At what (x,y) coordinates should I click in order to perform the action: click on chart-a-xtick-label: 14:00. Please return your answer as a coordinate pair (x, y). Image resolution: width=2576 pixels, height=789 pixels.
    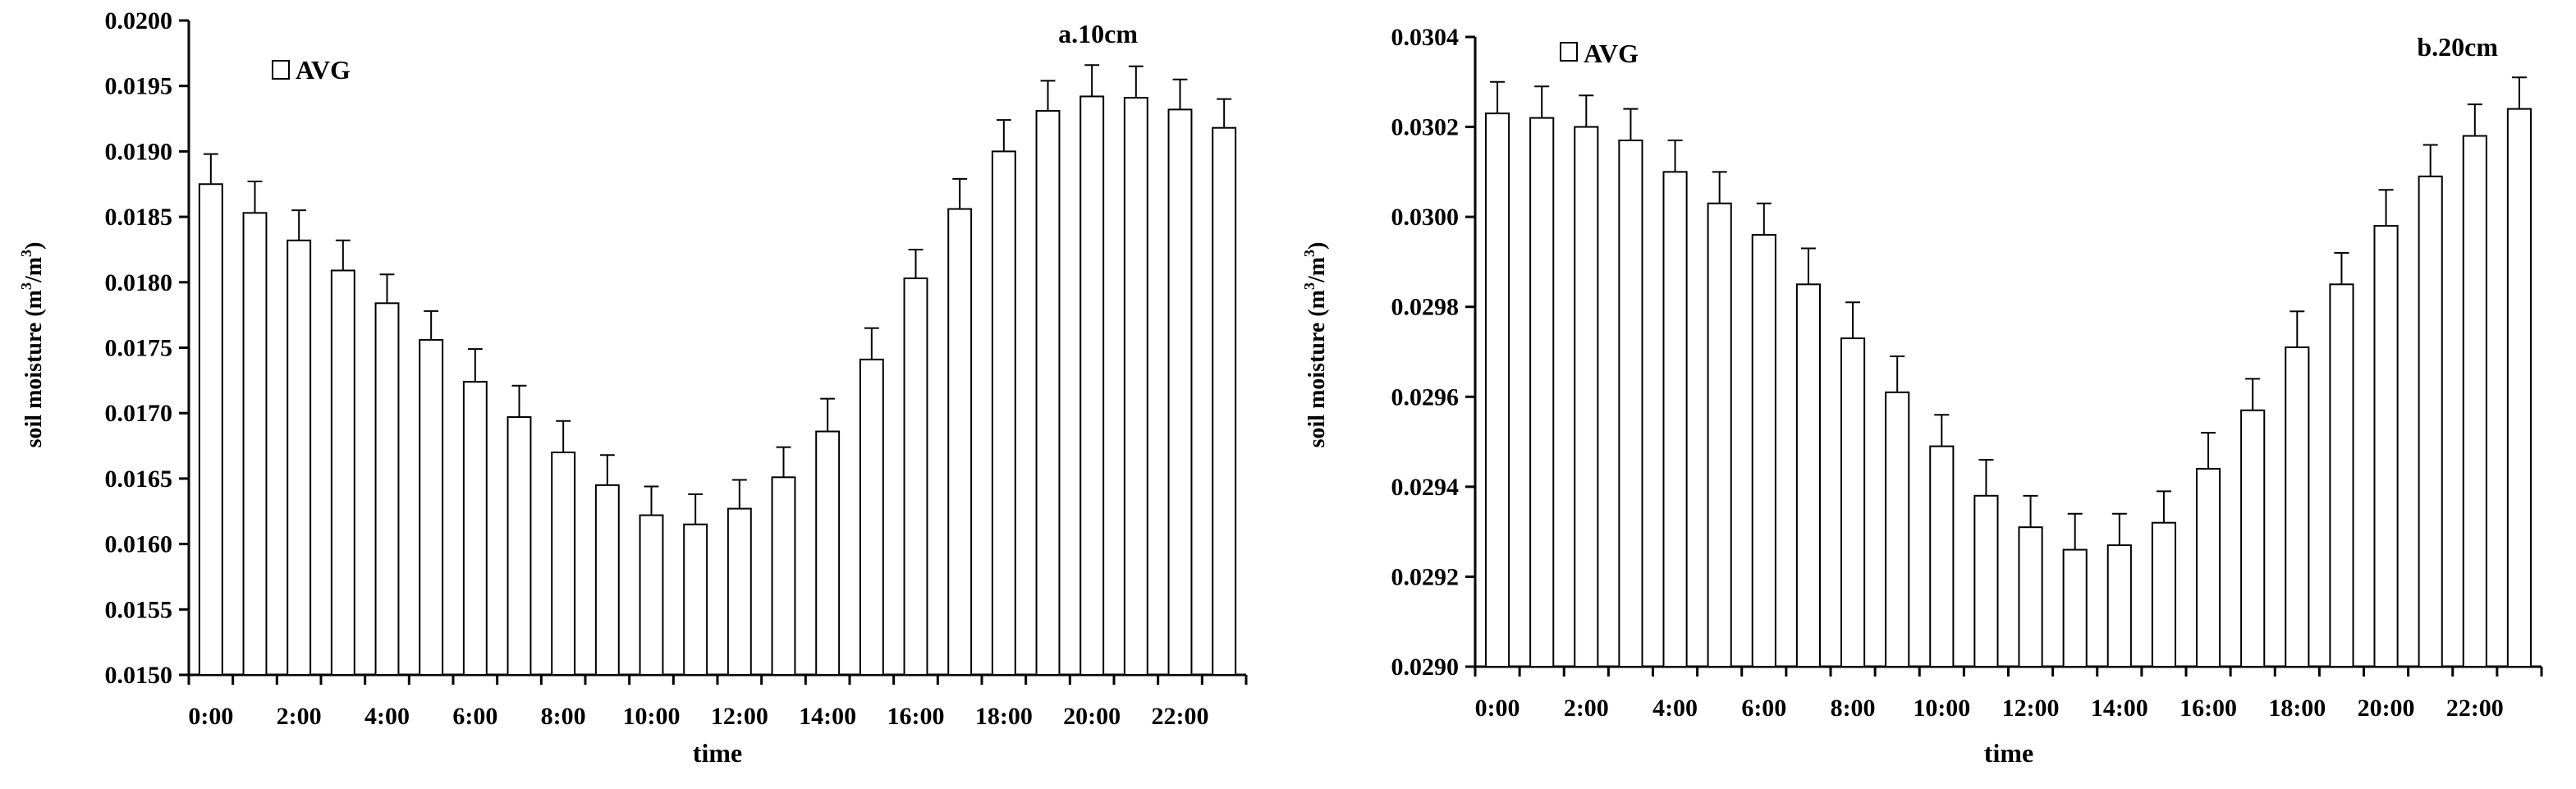
    Looking at the image, I should click on (828, 716).